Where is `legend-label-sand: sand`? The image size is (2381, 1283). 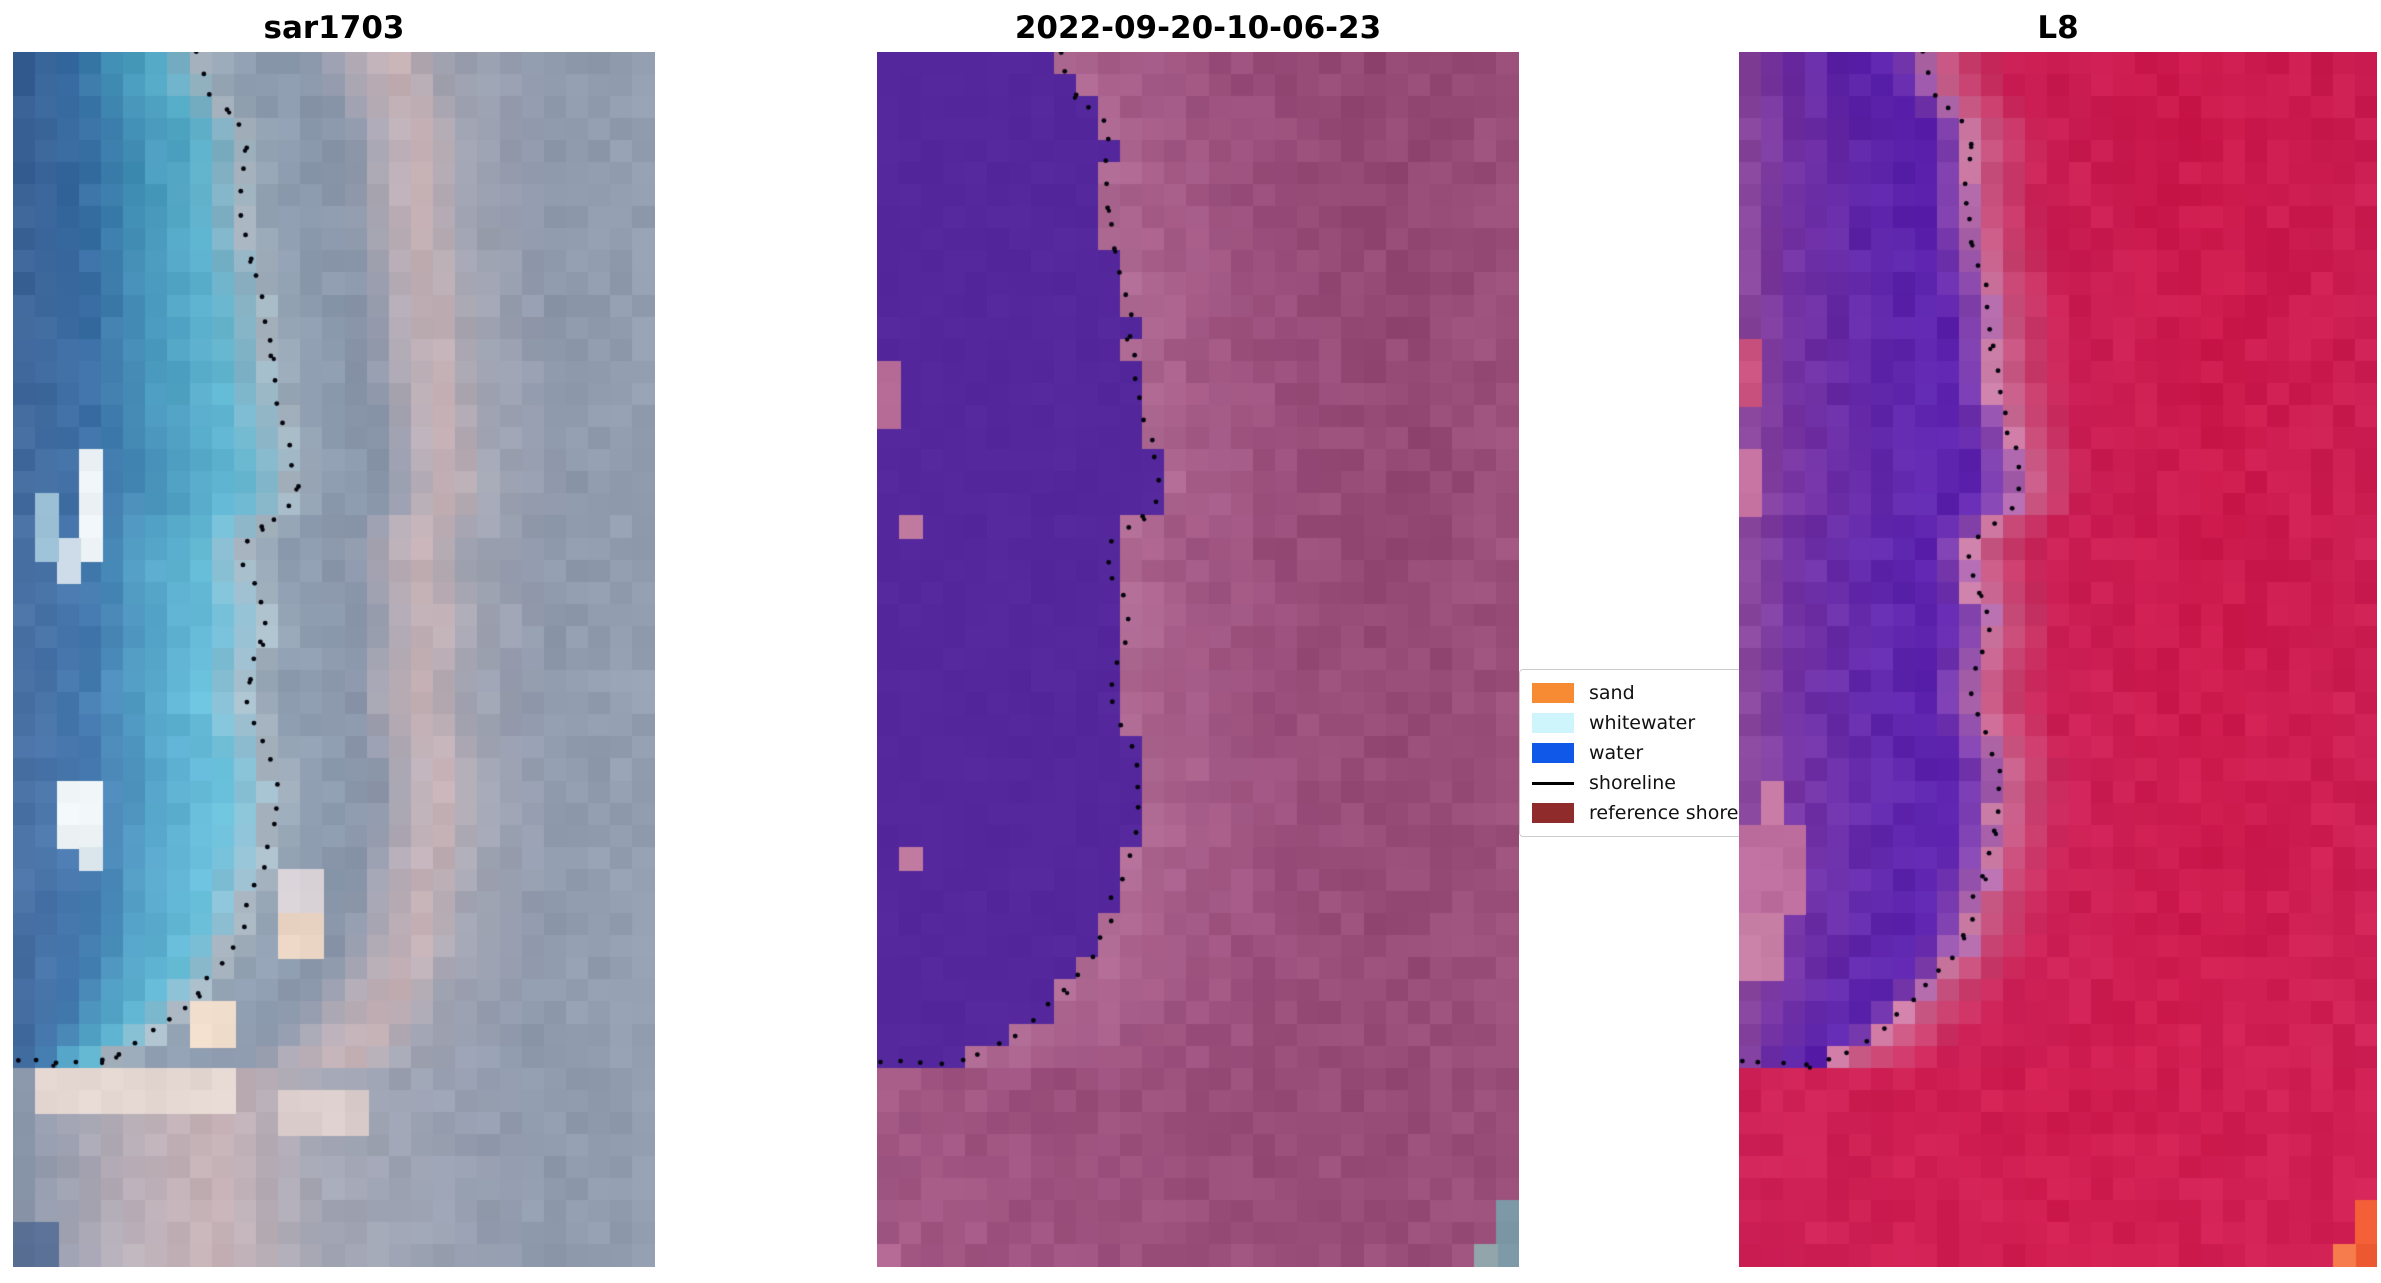 legend-label-sand: sand is located at coordinates (1612, 693).